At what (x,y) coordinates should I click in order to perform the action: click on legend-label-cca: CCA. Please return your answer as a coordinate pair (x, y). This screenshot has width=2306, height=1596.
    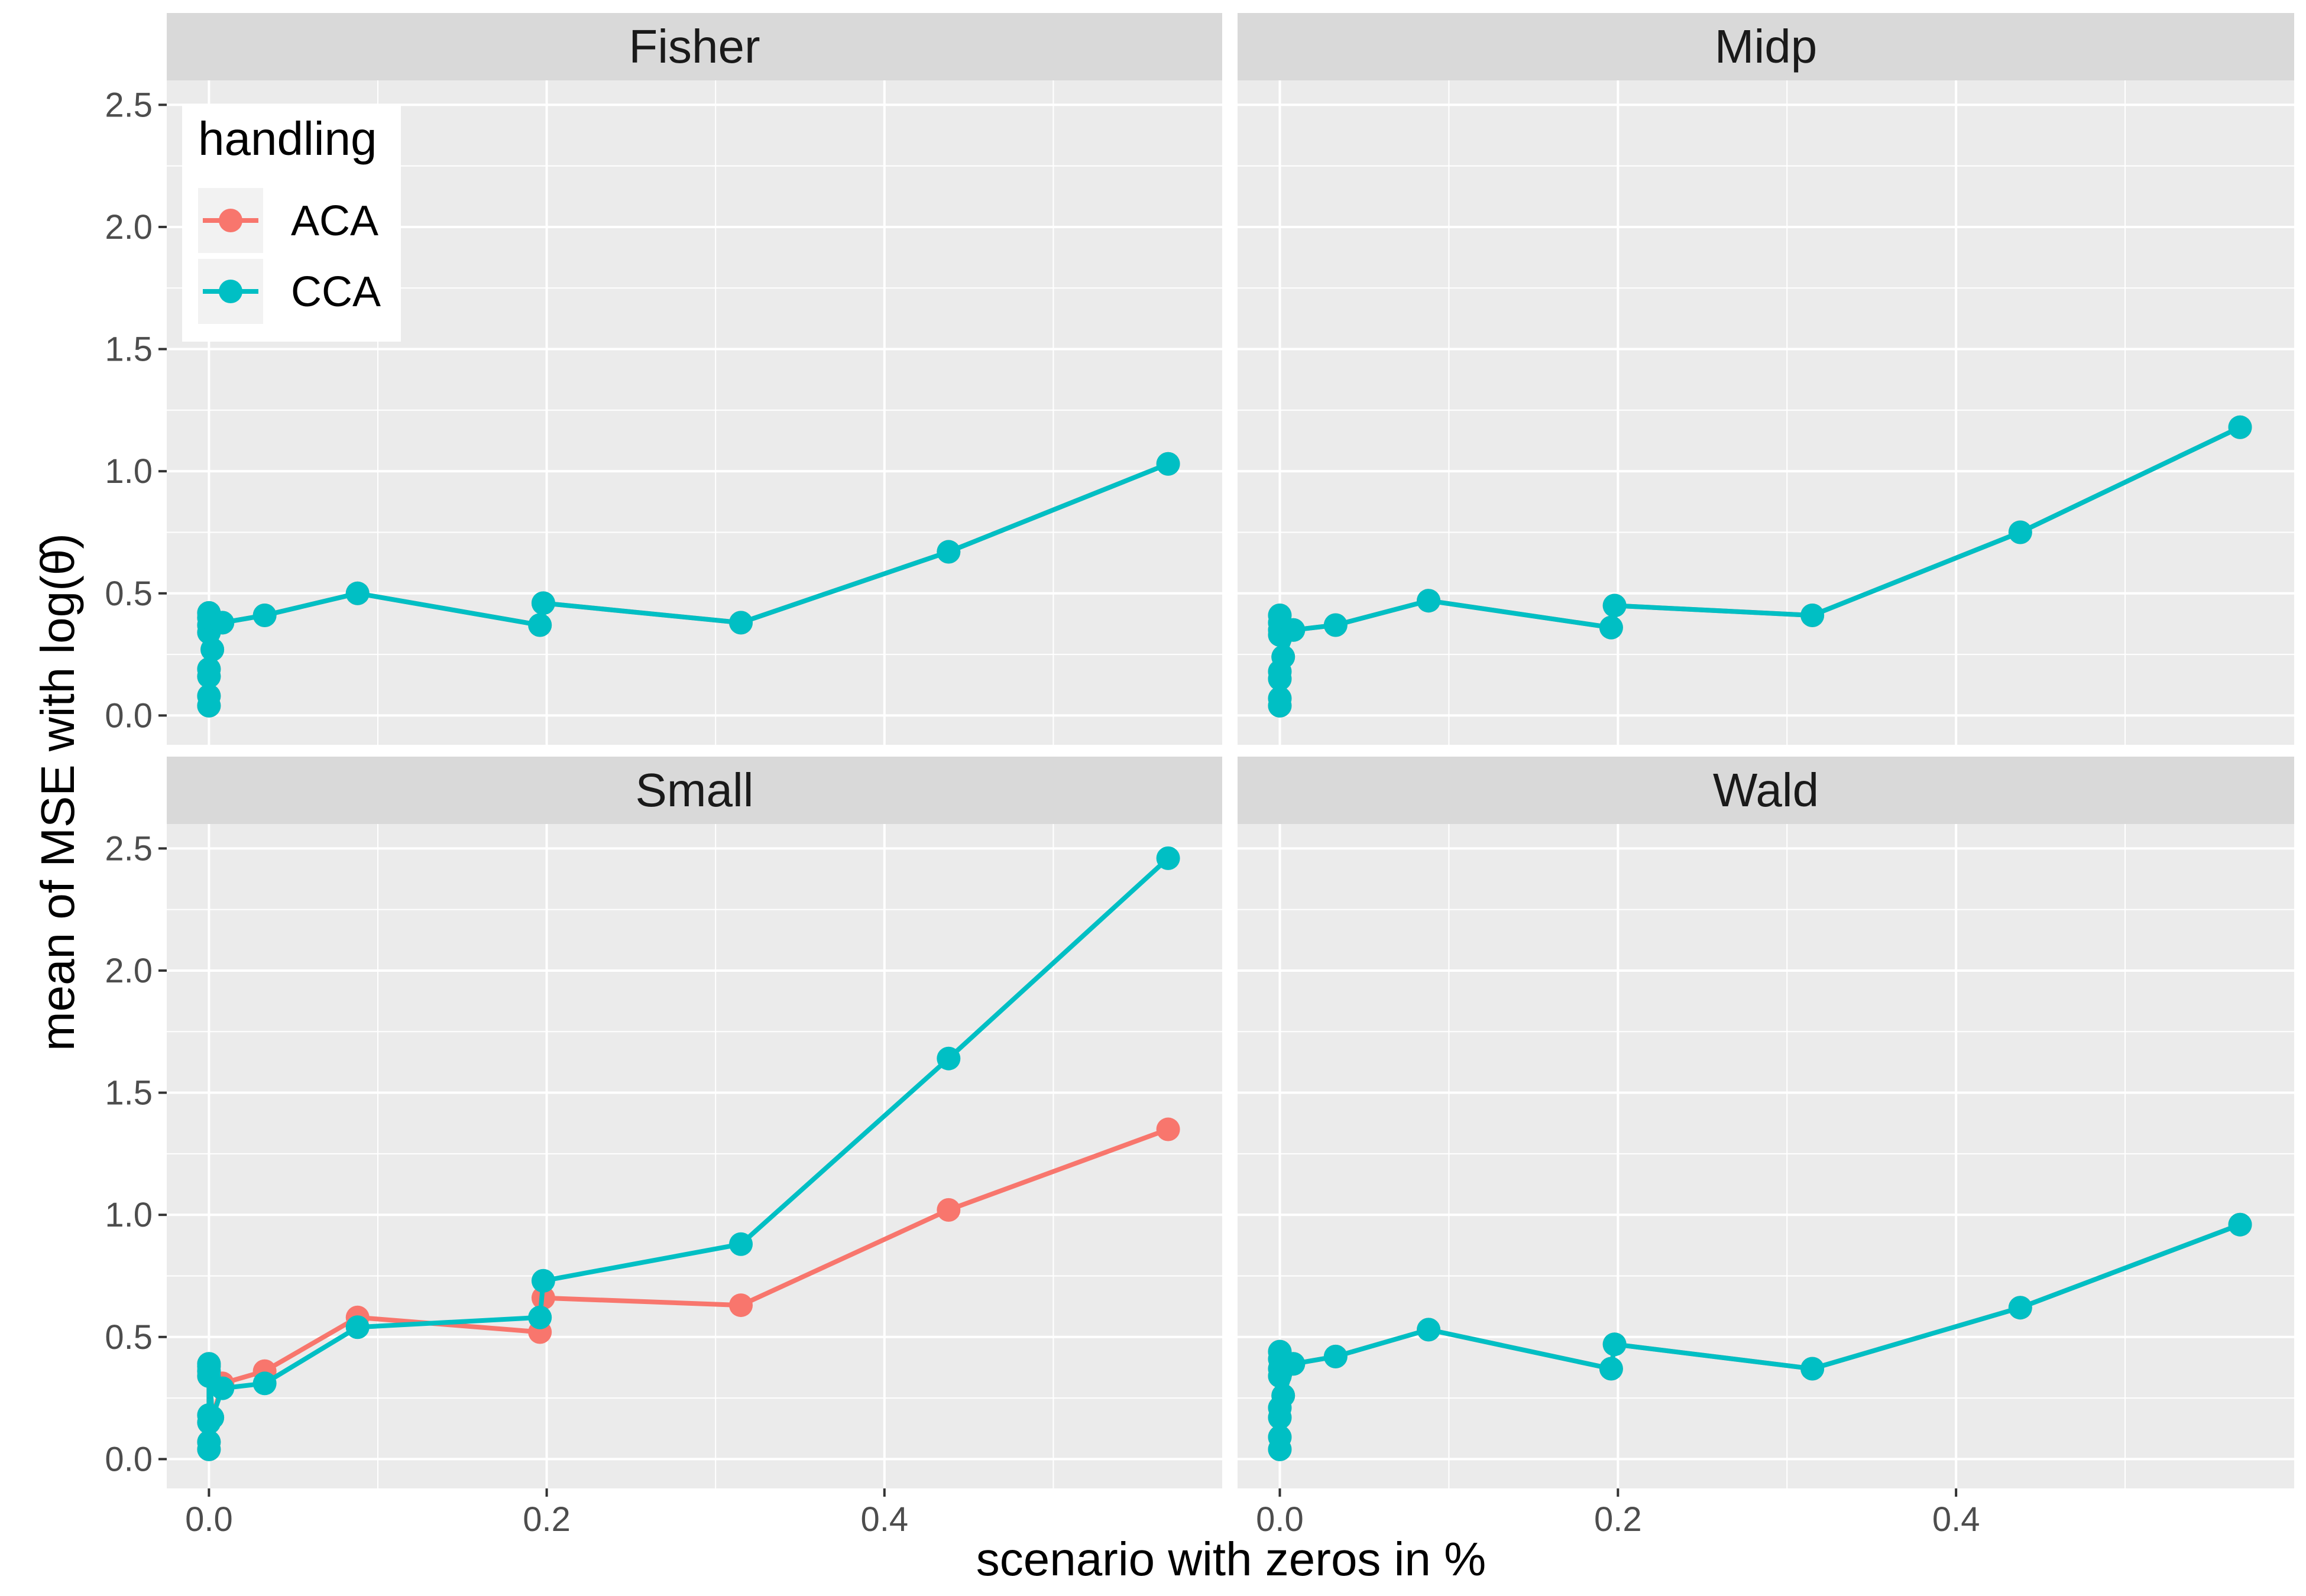
    Looking at the image, I should click on (336, 292).